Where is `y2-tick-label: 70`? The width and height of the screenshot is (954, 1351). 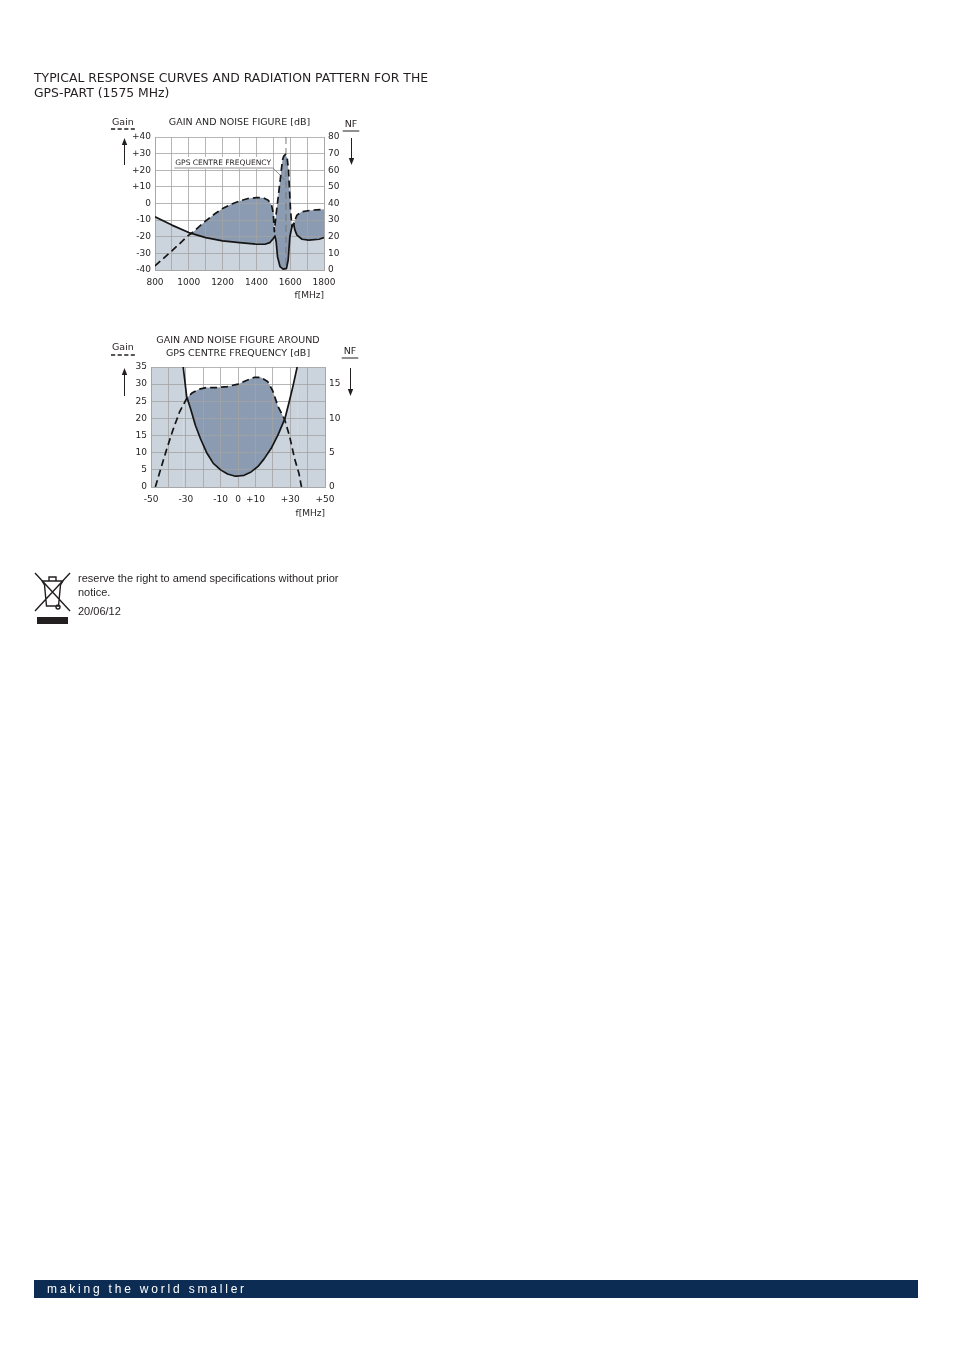 y2-tick-label: 70 is located at coordinates (334, 152).